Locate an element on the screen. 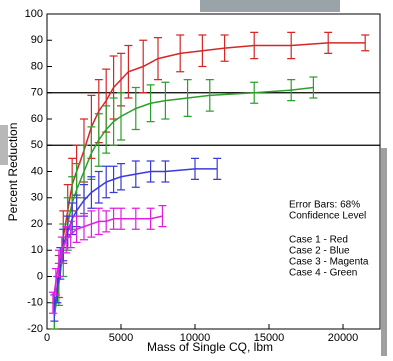 The image size is (393, 361). y-tick-label: 30 is located at coordinates (37, 198).